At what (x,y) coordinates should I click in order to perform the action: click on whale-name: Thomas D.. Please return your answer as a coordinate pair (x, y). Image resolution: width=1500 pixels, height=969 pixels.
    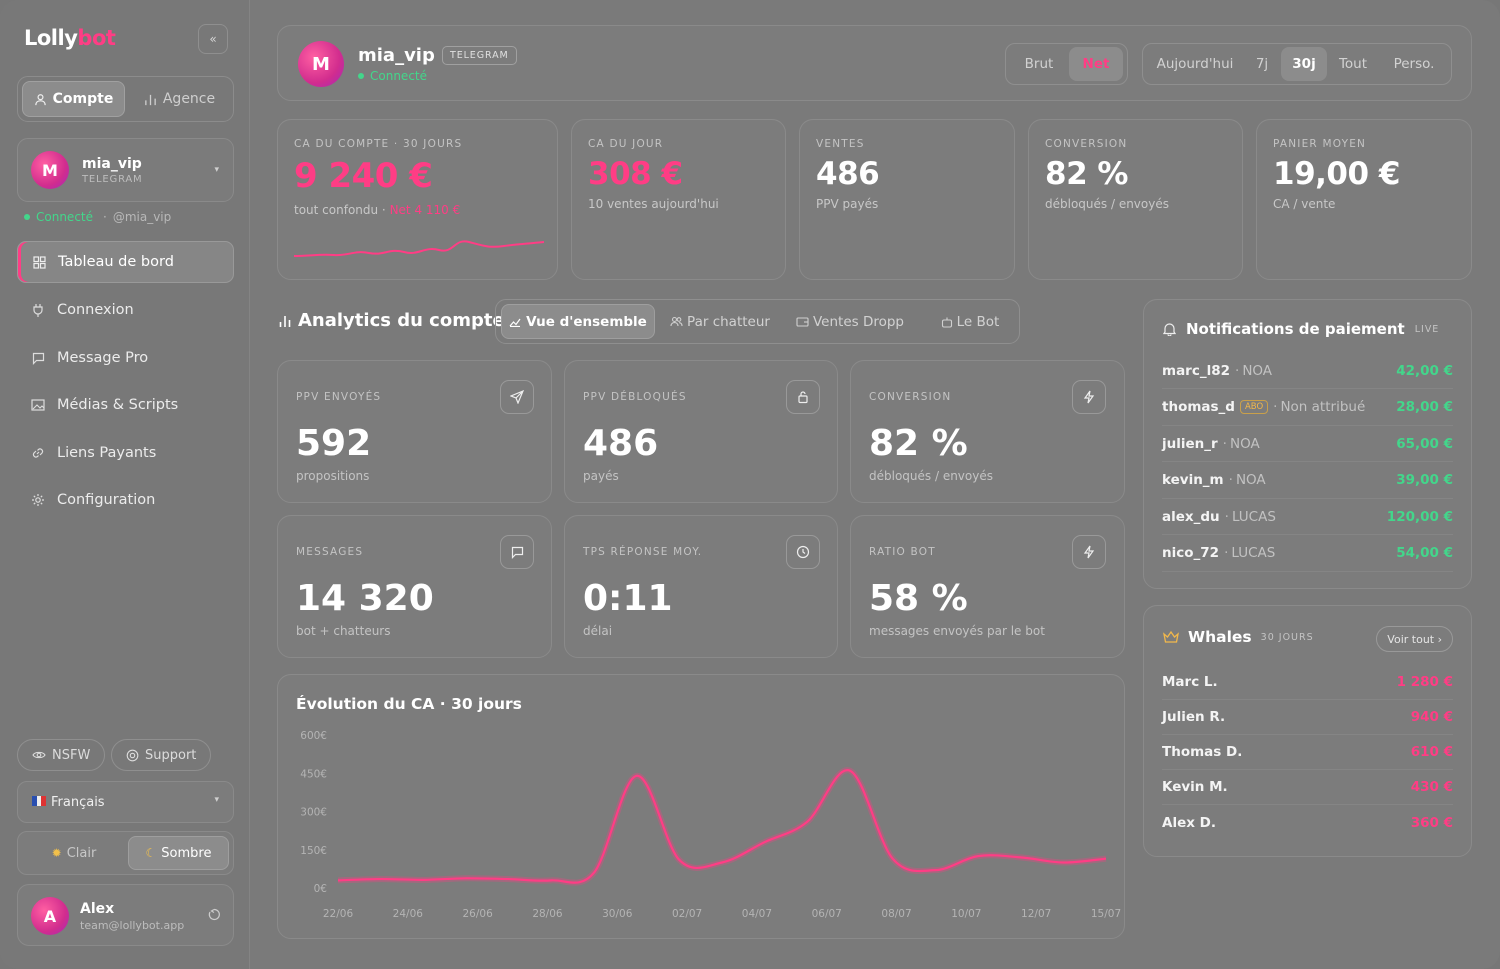
    Looking at the image, I should click on (1202, 752).